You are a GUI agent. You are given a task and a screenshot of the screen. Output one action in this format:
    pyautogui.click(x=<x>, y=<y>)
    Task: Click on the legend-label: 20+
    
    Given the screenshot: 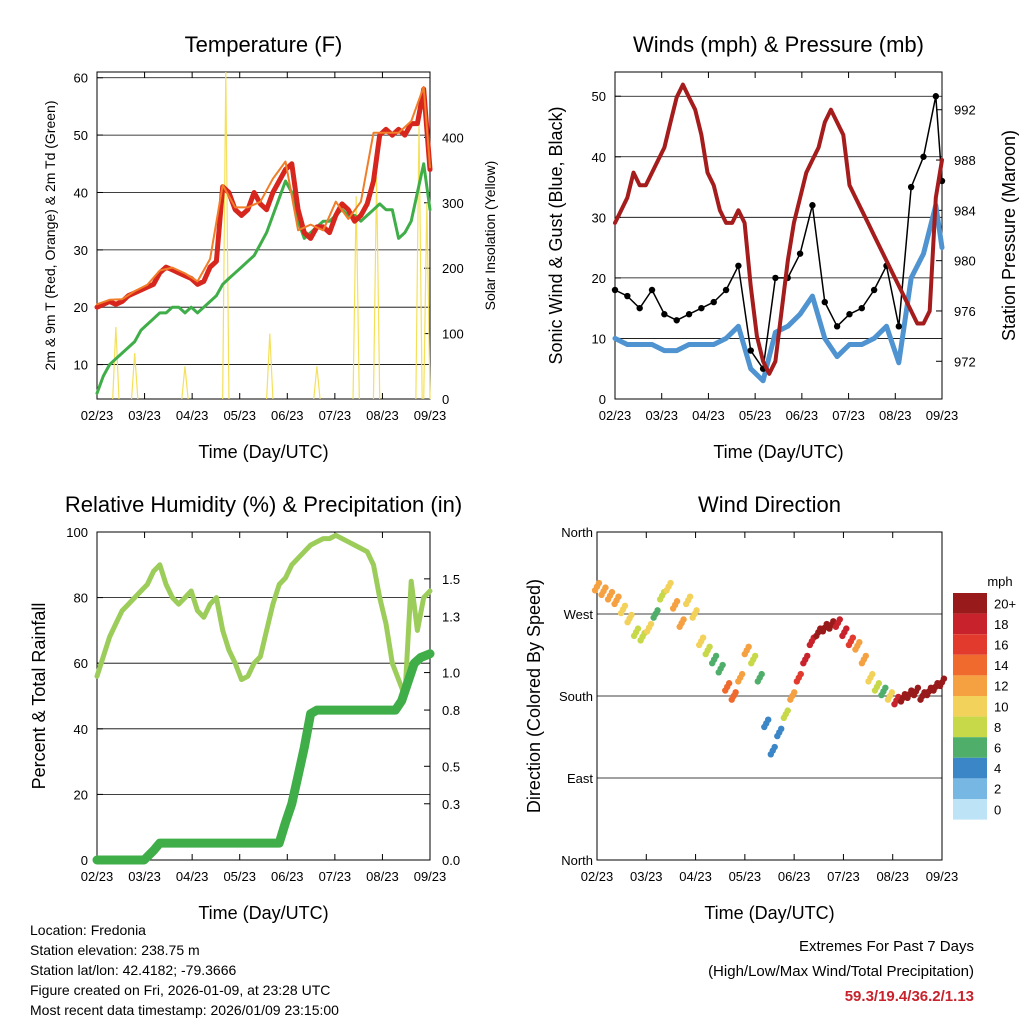 What is the action you would take?
    pyautogui.click(x=1005, y=603)
    